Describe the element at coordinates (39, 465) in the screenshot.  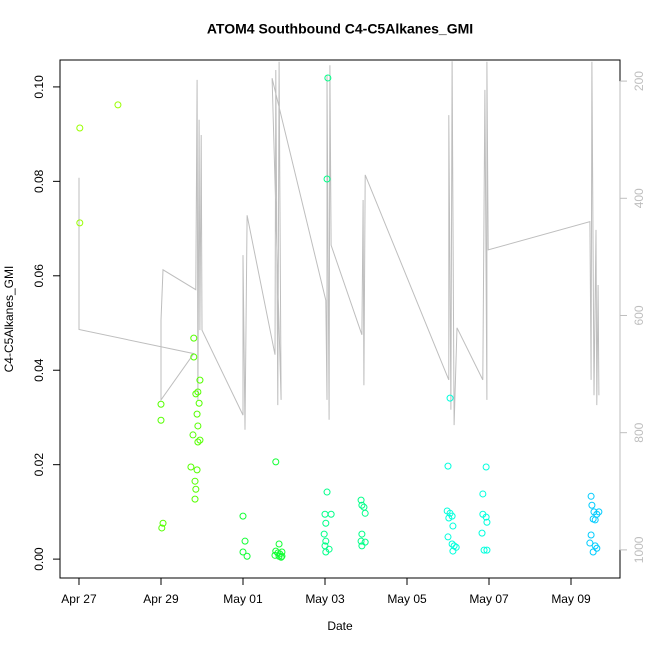
I see `y-tick-label: 0.02` at that location.